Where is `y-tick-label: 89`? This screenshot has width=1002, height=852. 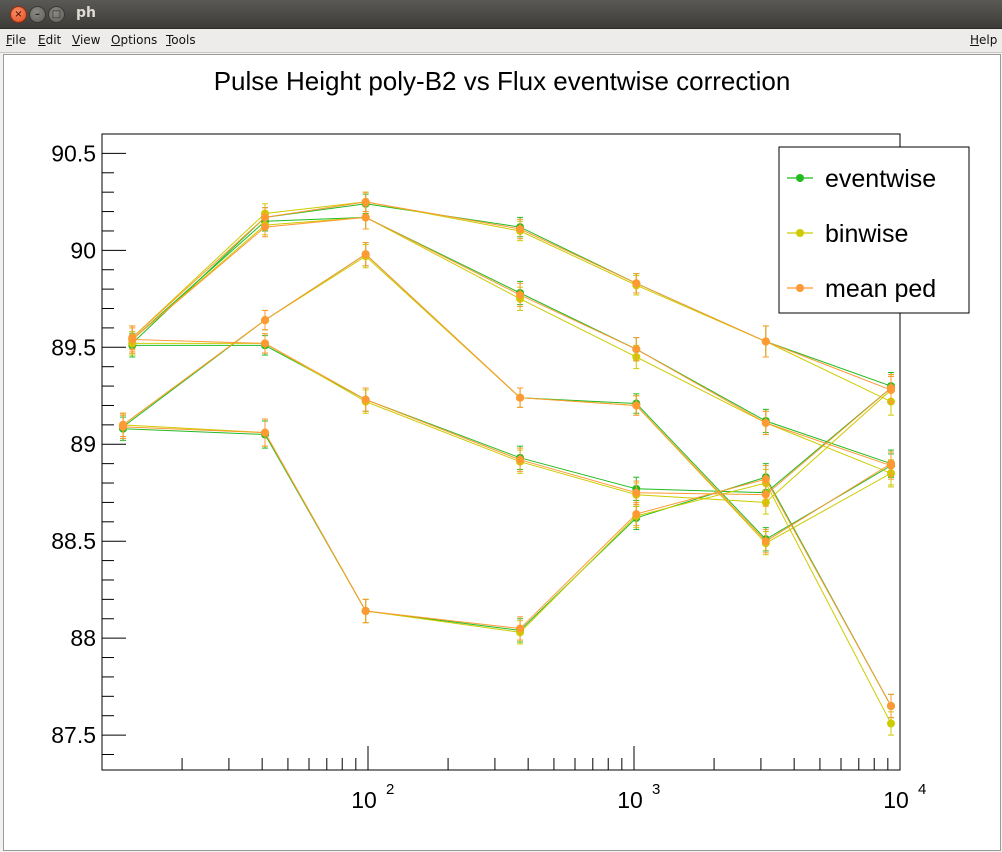 y-tick-label: 89 is located at coordinates (83, 444).